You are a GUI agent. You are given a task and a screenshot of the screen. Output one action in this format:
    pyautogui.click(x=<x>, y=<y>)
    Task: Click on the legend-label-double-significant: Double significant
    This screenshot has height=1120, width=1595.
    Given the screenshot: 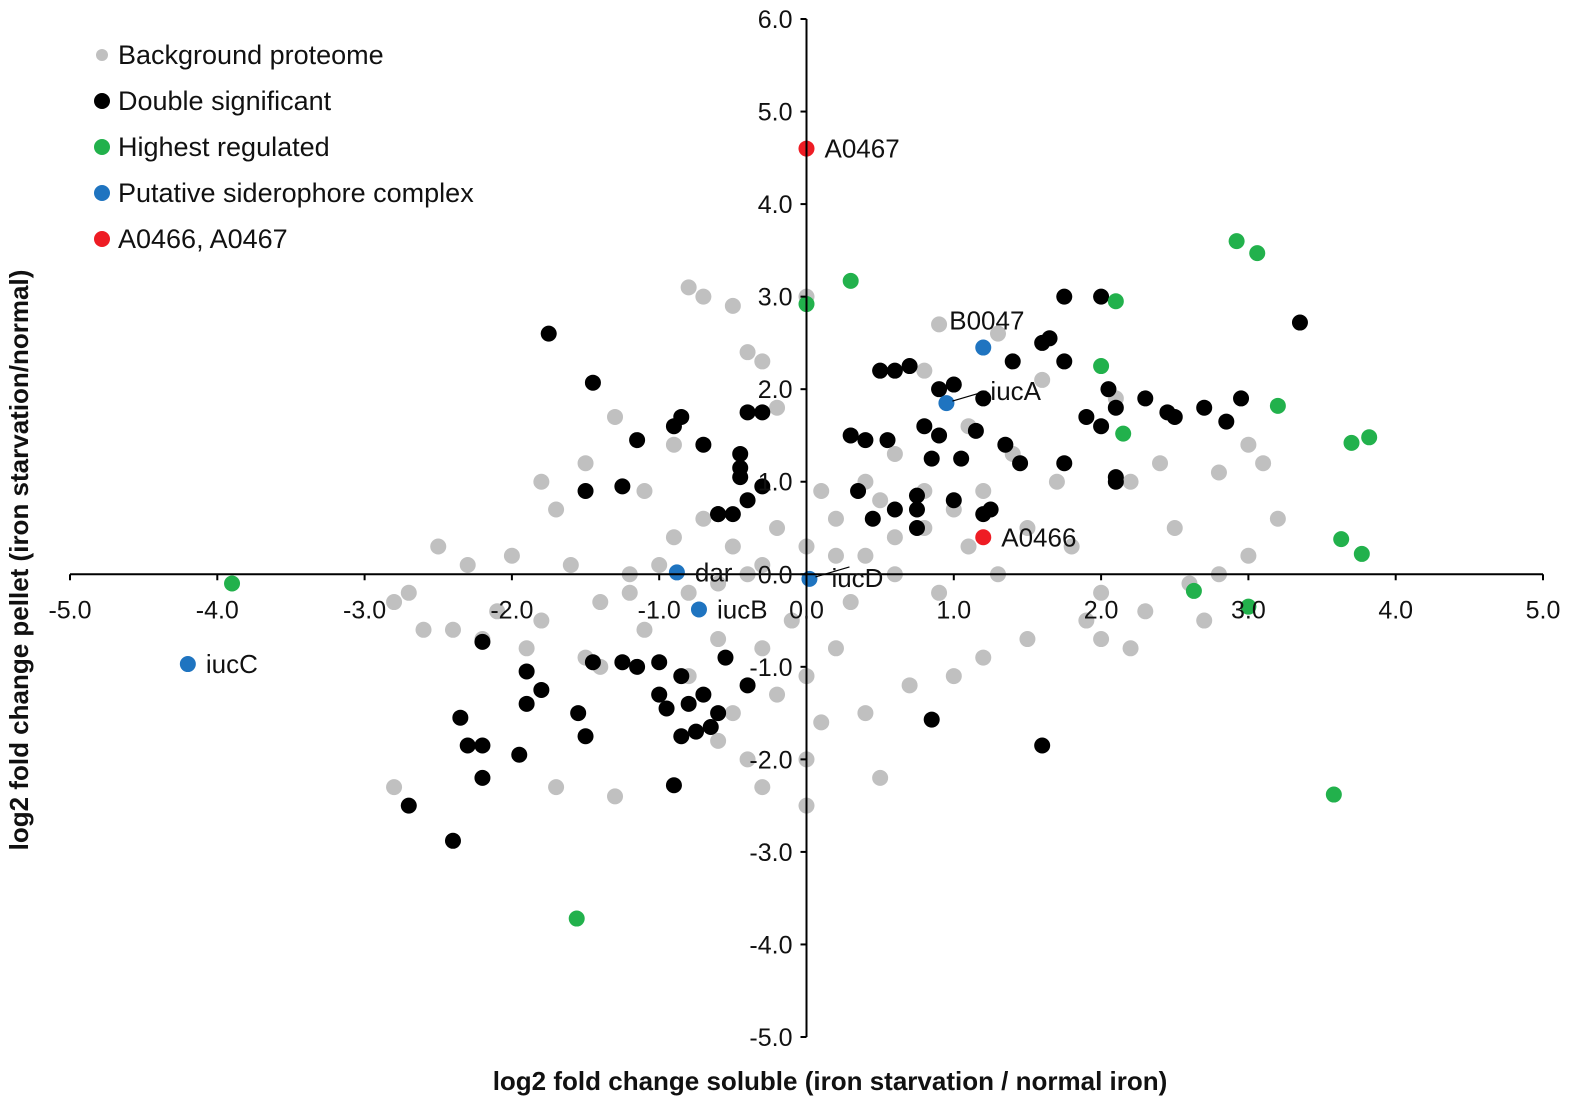 What is the action you would take?
    pyautogui.click(x=225, y=101)
    